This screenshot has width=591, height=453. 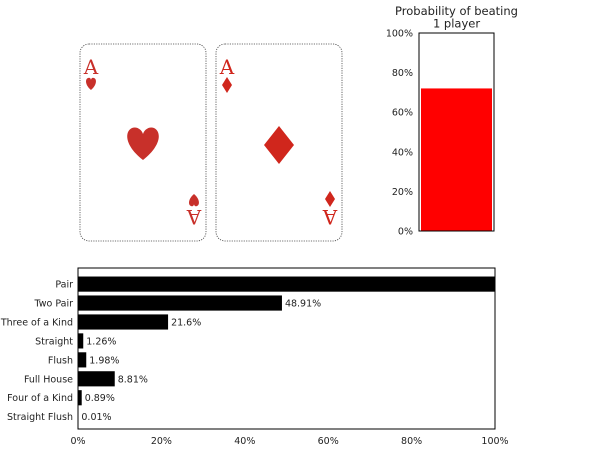 I want to click on y-tick-label: 40%, so click(x=402, y=152).